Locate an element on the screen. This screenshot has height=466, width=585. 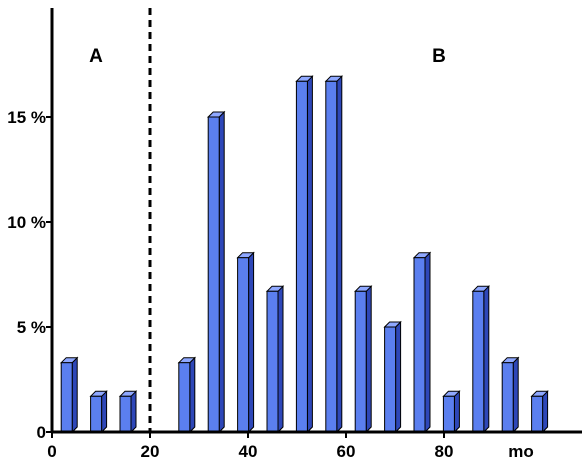
y-tick-label: 0 is located at coordinates (41, 432).